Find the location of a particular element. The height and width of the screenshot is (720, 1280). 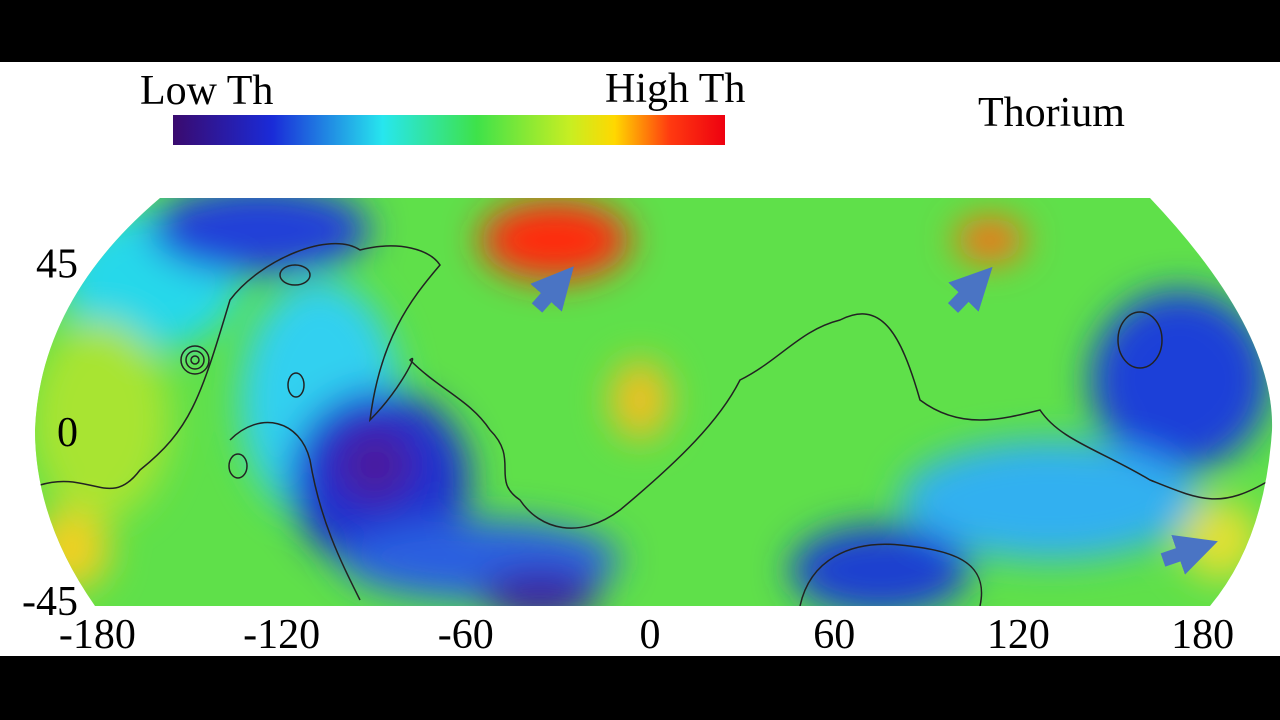

x-tick-label: -180 is located at coordinates (97, 635).